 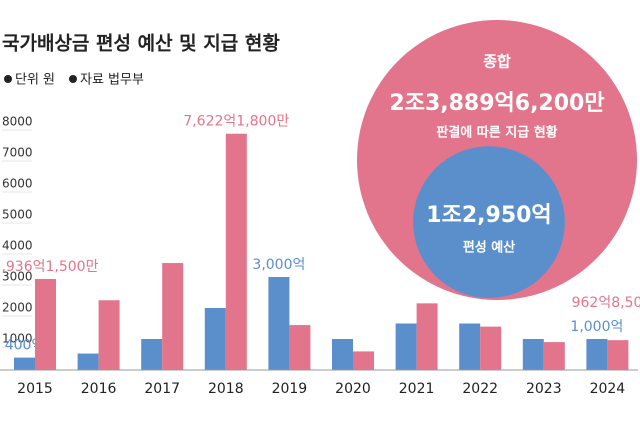 I want to click on y-tick-label: 6000, so click(x=17, y=184).